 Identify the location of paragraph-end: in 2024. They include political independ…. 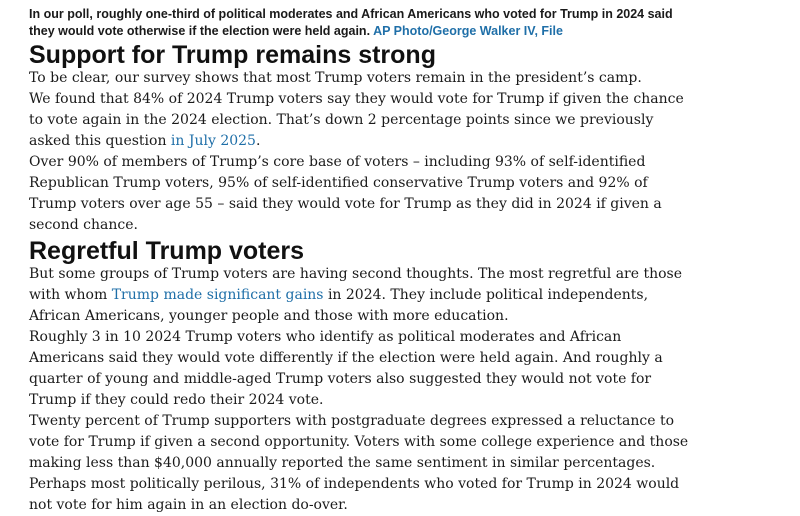
(339, 305).